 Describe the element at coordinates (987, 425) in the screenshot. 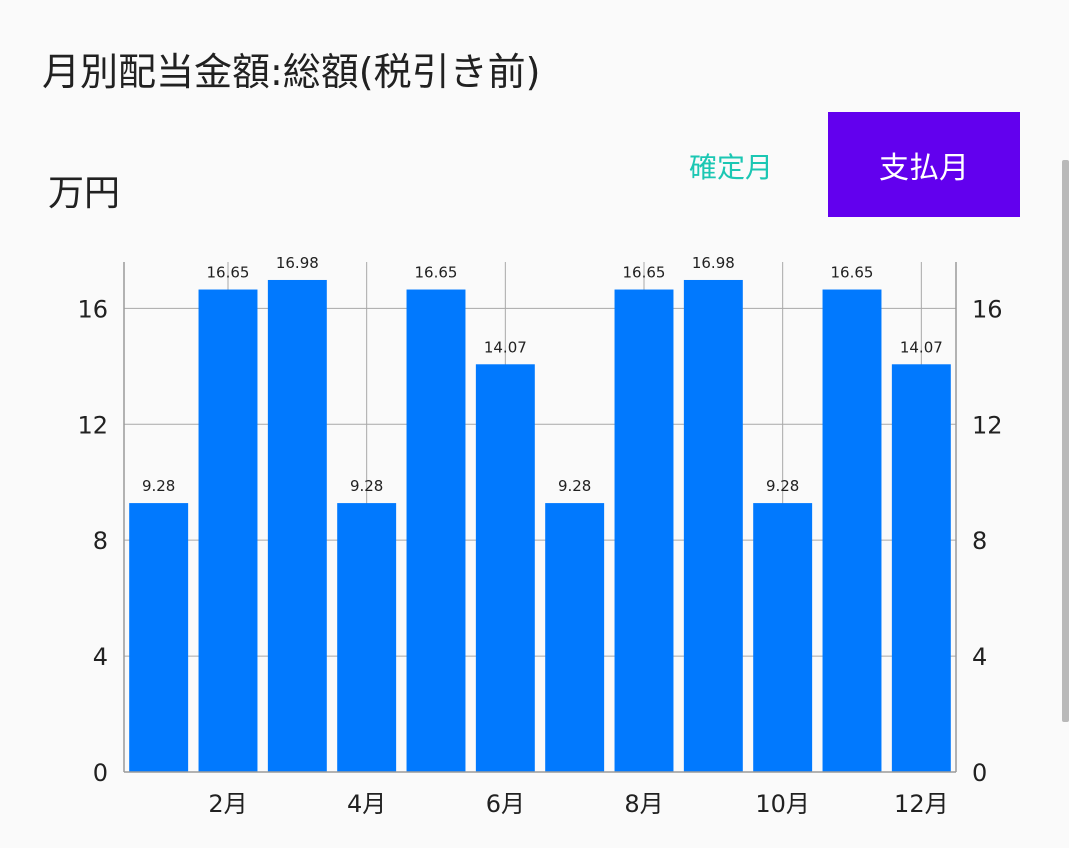

I see `y-tick-label-right: 12` at that location.